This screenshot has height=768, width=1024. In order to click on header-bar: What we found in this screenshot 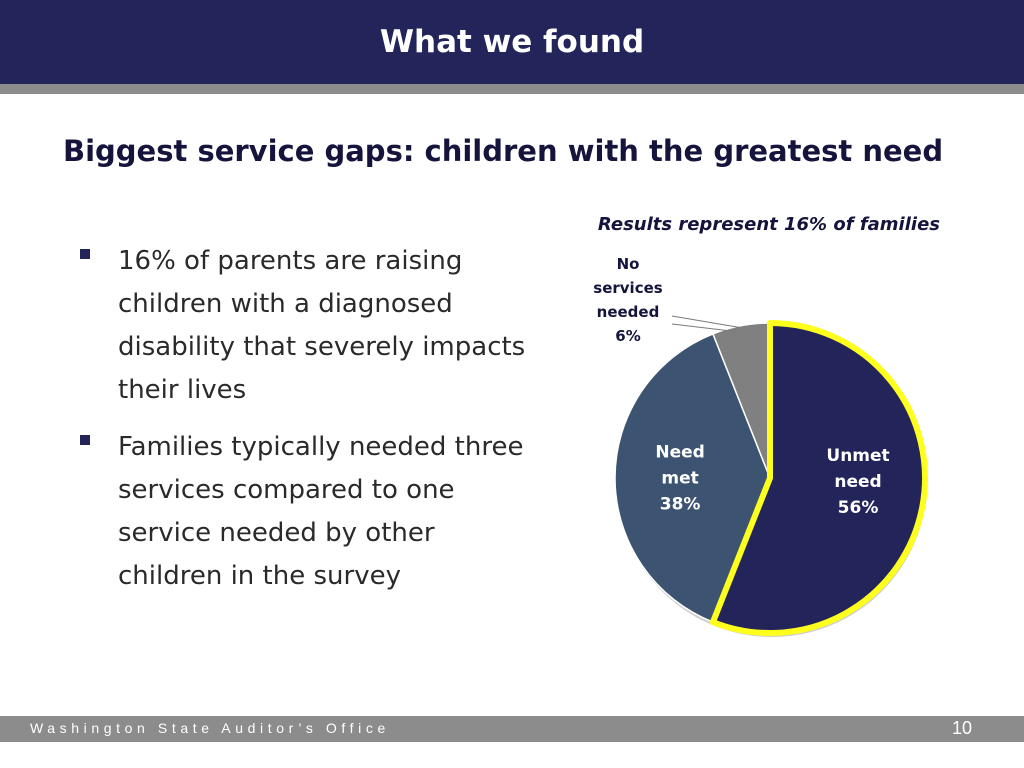, I will do `click(512, 42)`.